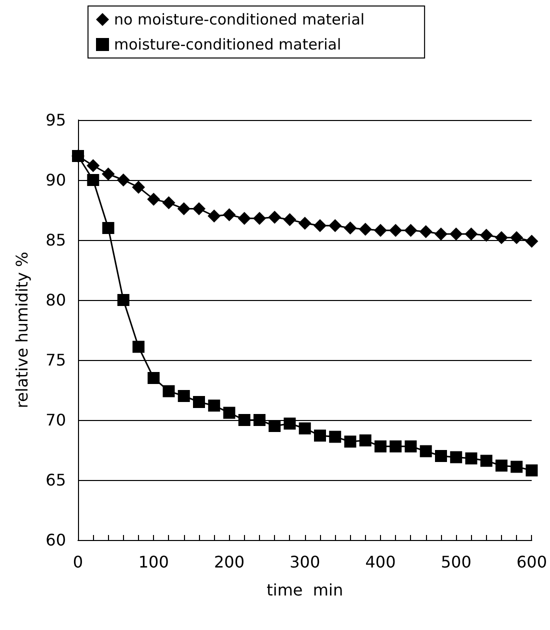 This screenshot has width=550, height=630. I want to click on y-tick-label: 60, so click(56, 540).